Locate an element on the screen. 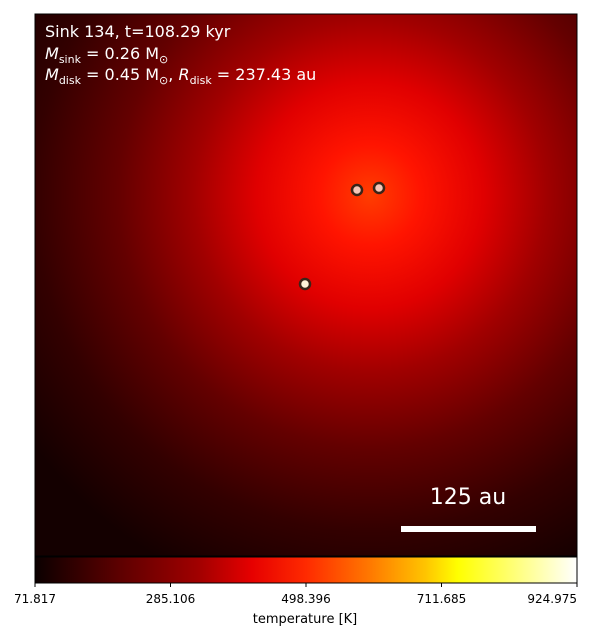 This screenshot has height=636, width=615. colorbar-tick-label: 924.975 is located at coordinates (552, 599).